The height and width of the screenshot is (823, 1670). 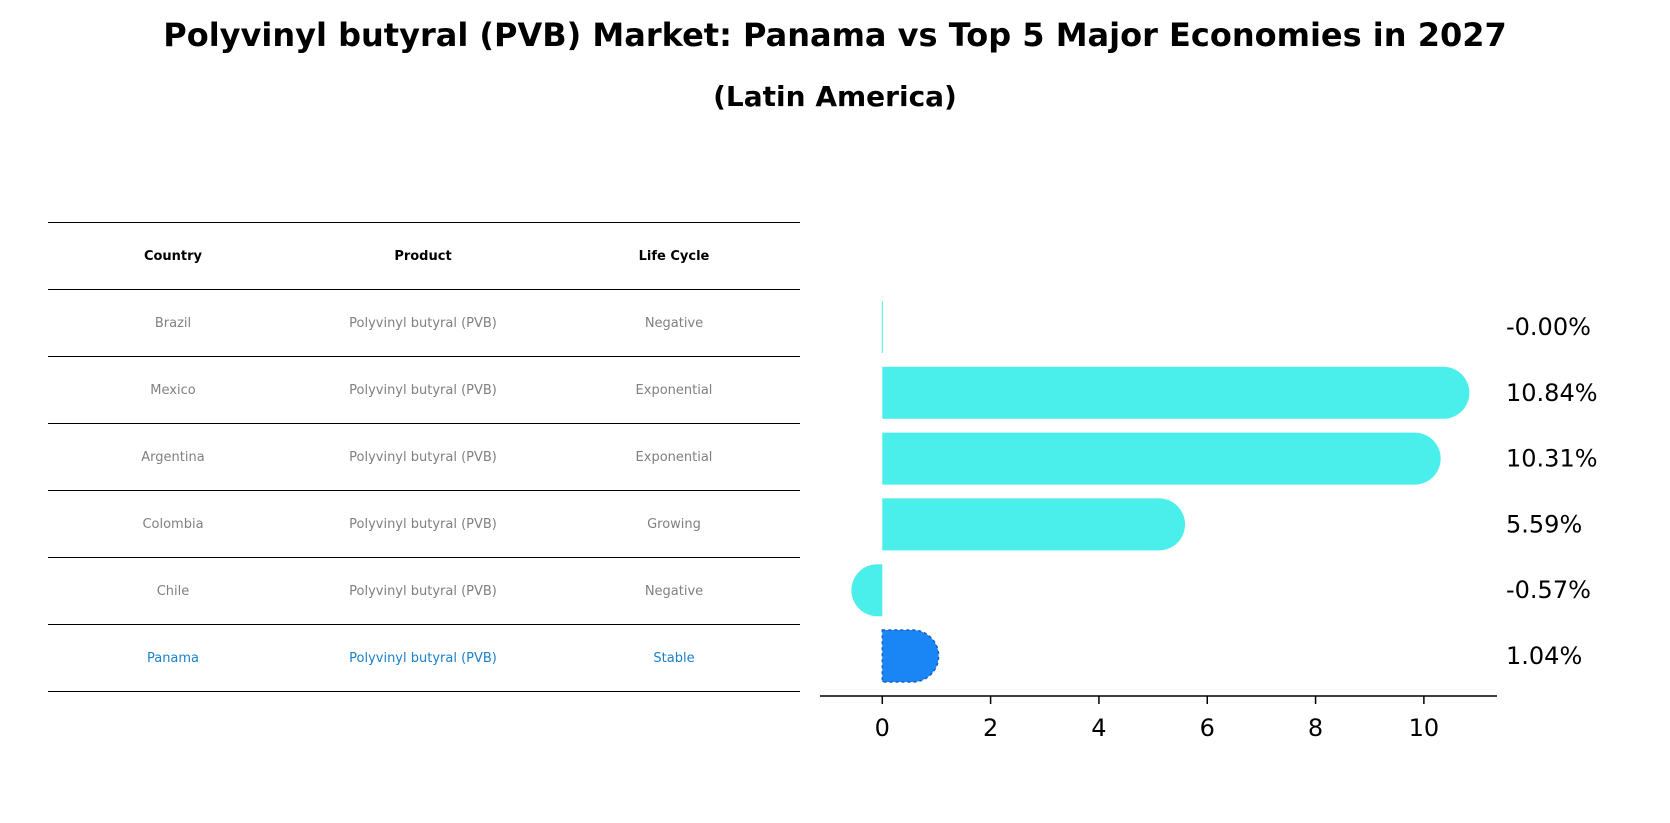 I want to click on cell-country: Mexico, so click(x=173, y=390).